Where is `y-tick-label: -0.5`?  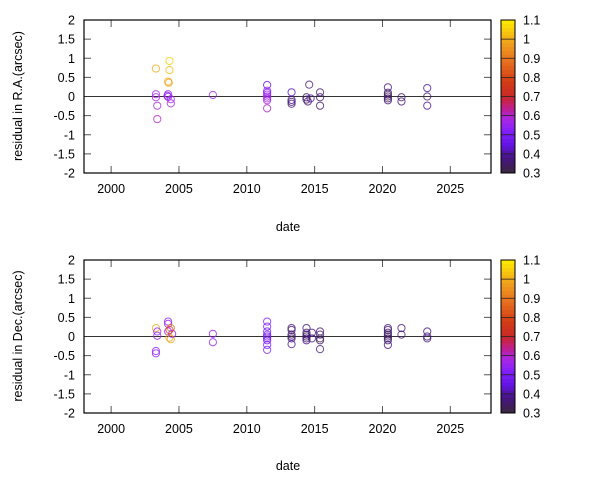 y-tick-label: -0.5 is located at coordinates (64, 356).